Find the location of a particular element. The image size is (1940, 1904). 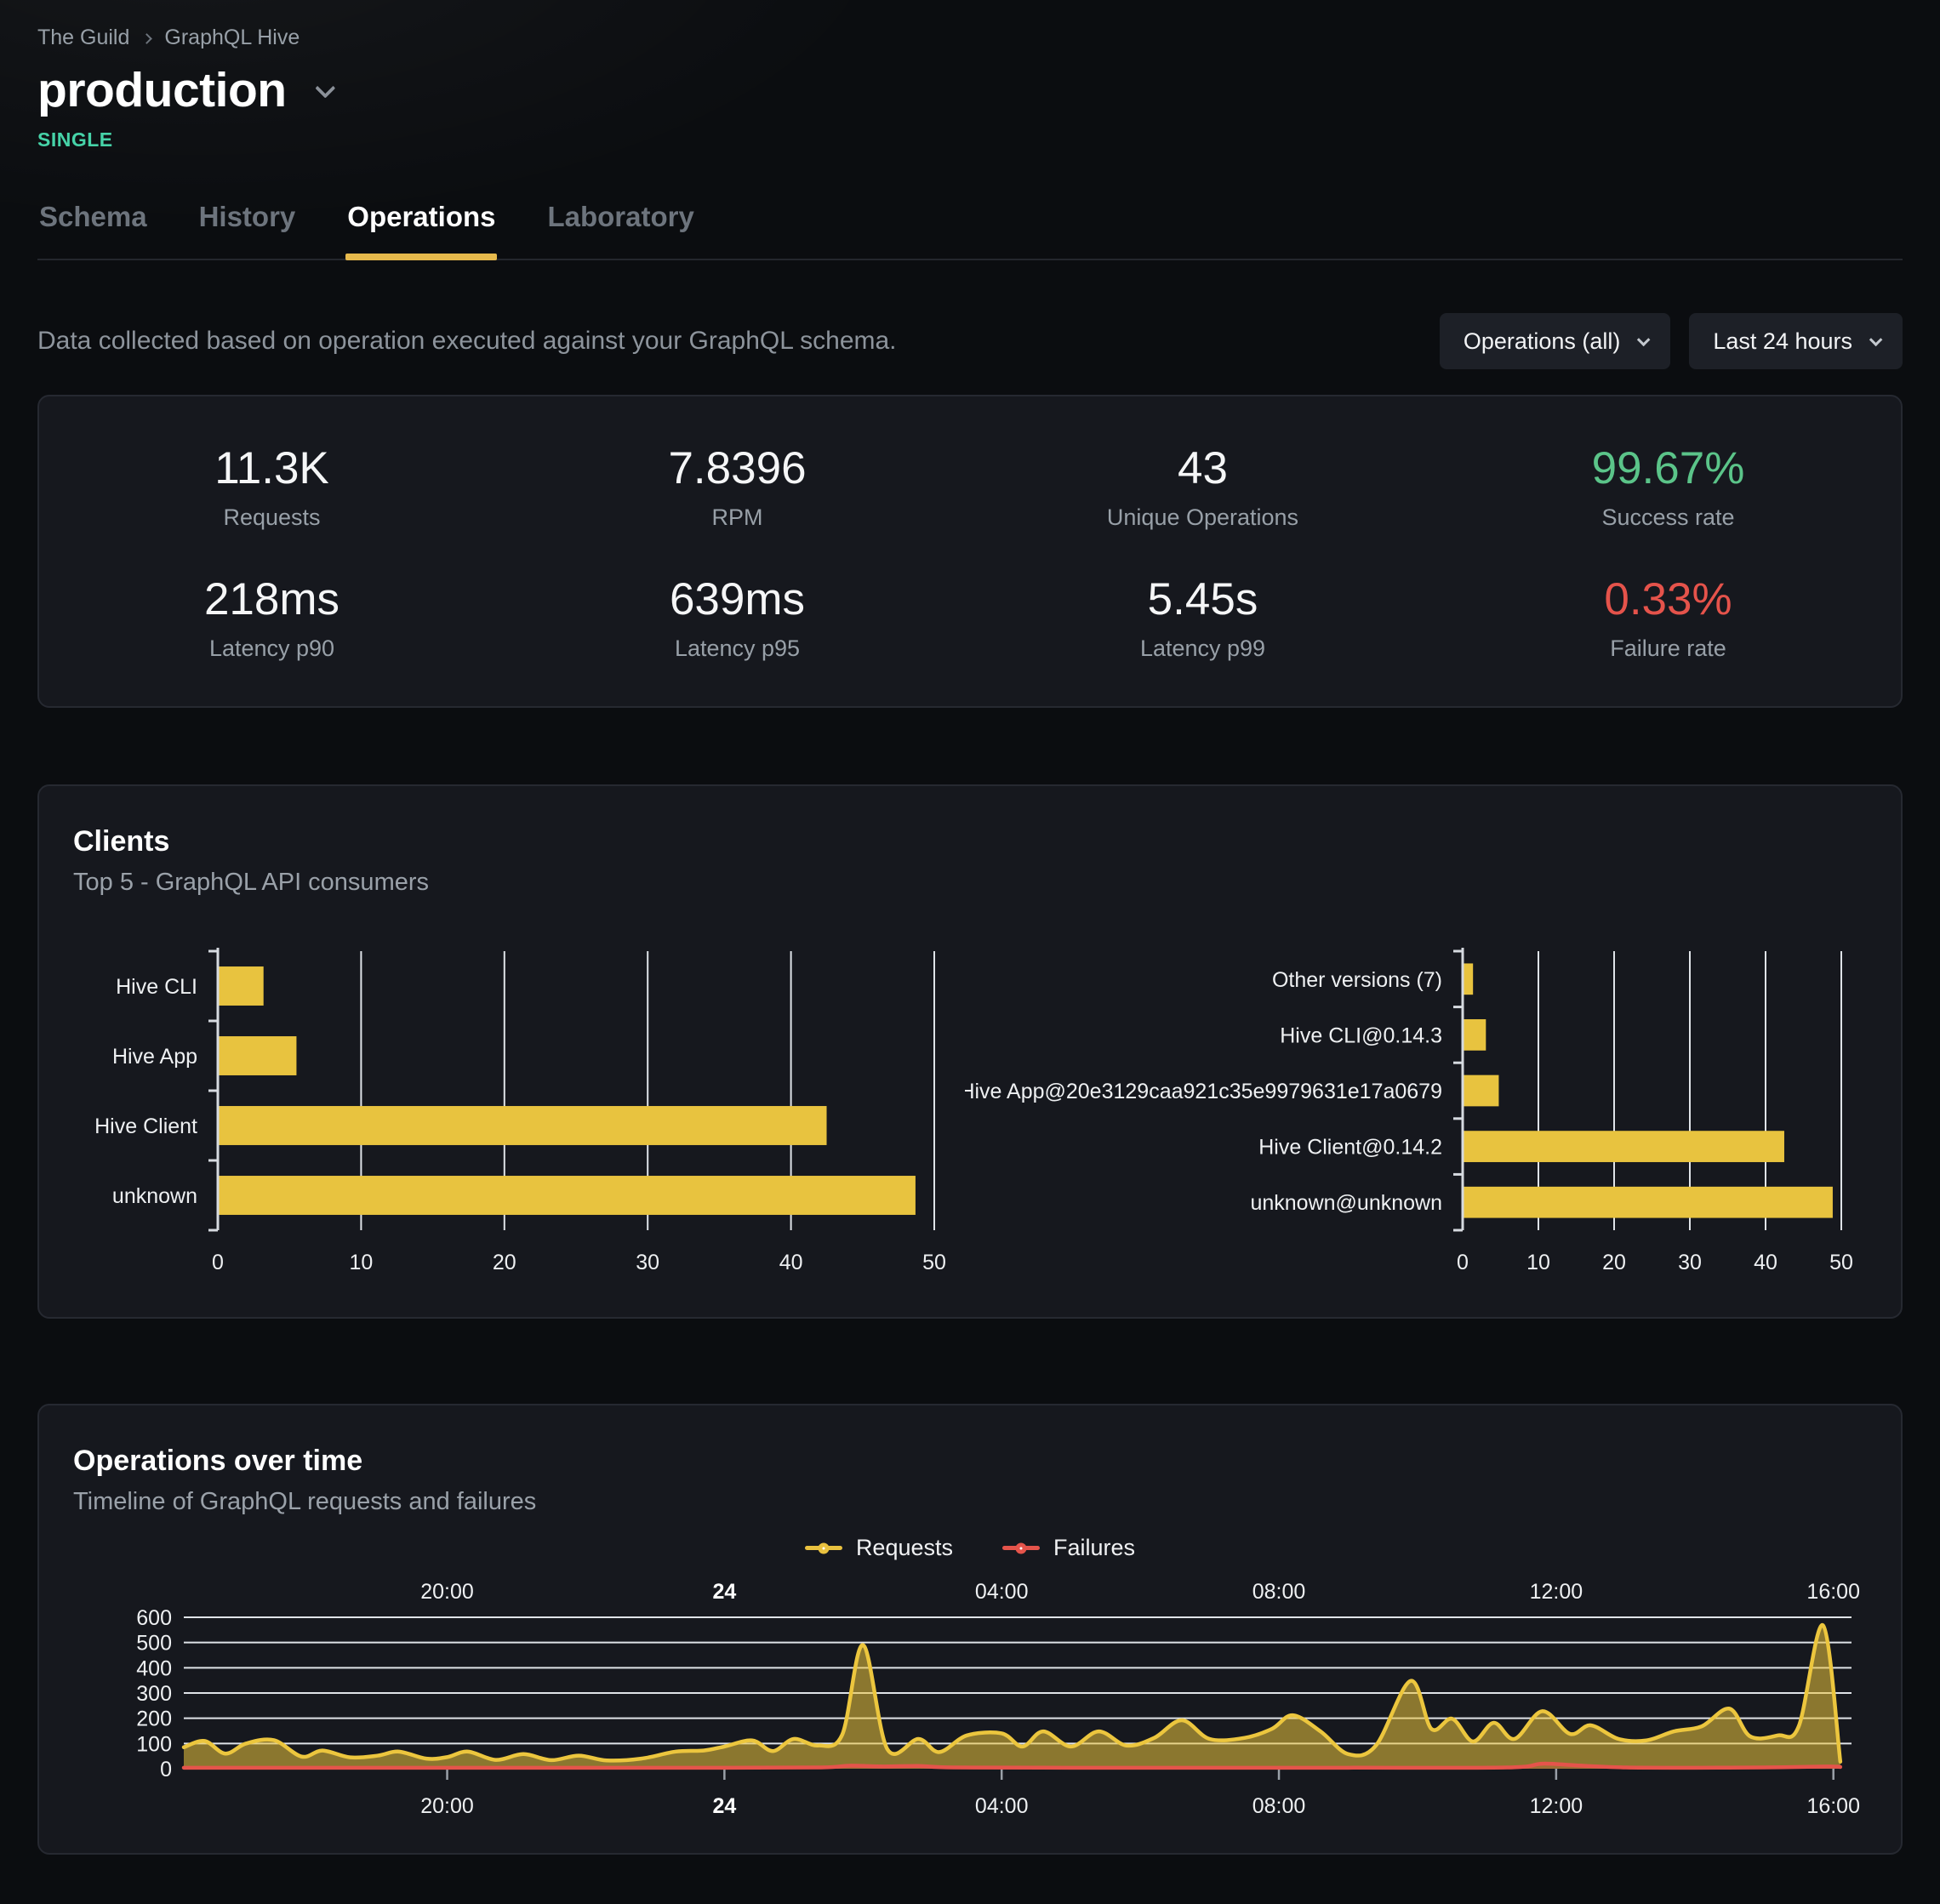

svg-text: Hive Client is located at coordinates (145, 1126).